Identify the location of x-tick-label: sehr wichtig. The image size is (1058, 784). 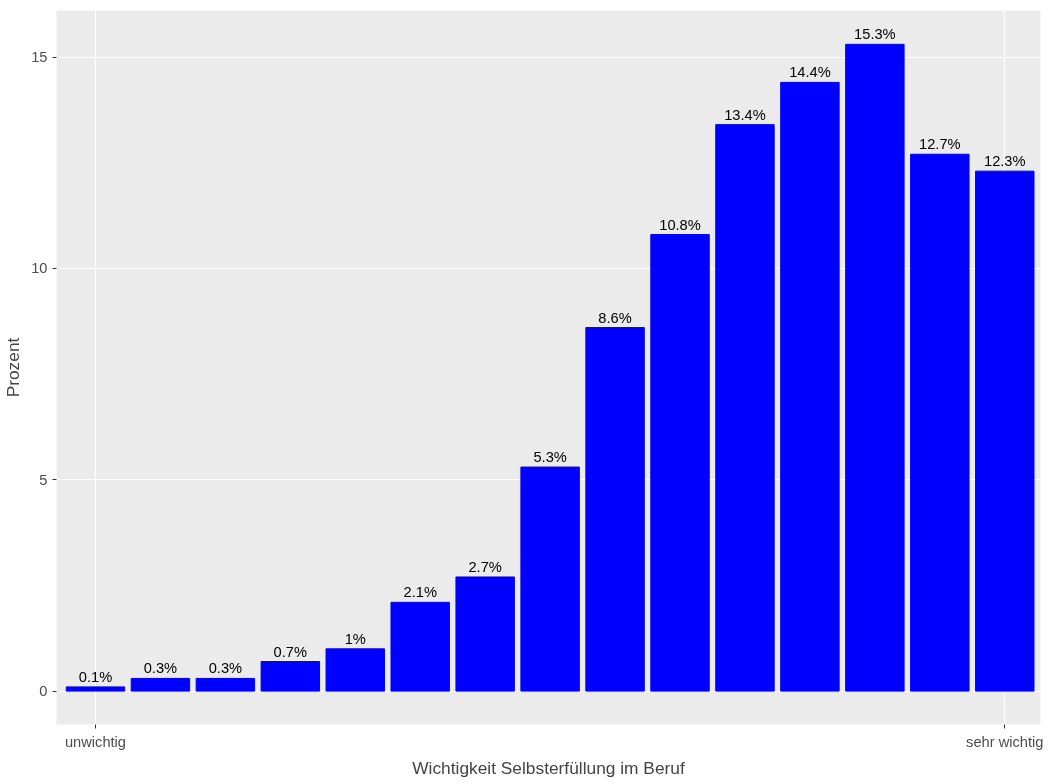
(1005, 741).